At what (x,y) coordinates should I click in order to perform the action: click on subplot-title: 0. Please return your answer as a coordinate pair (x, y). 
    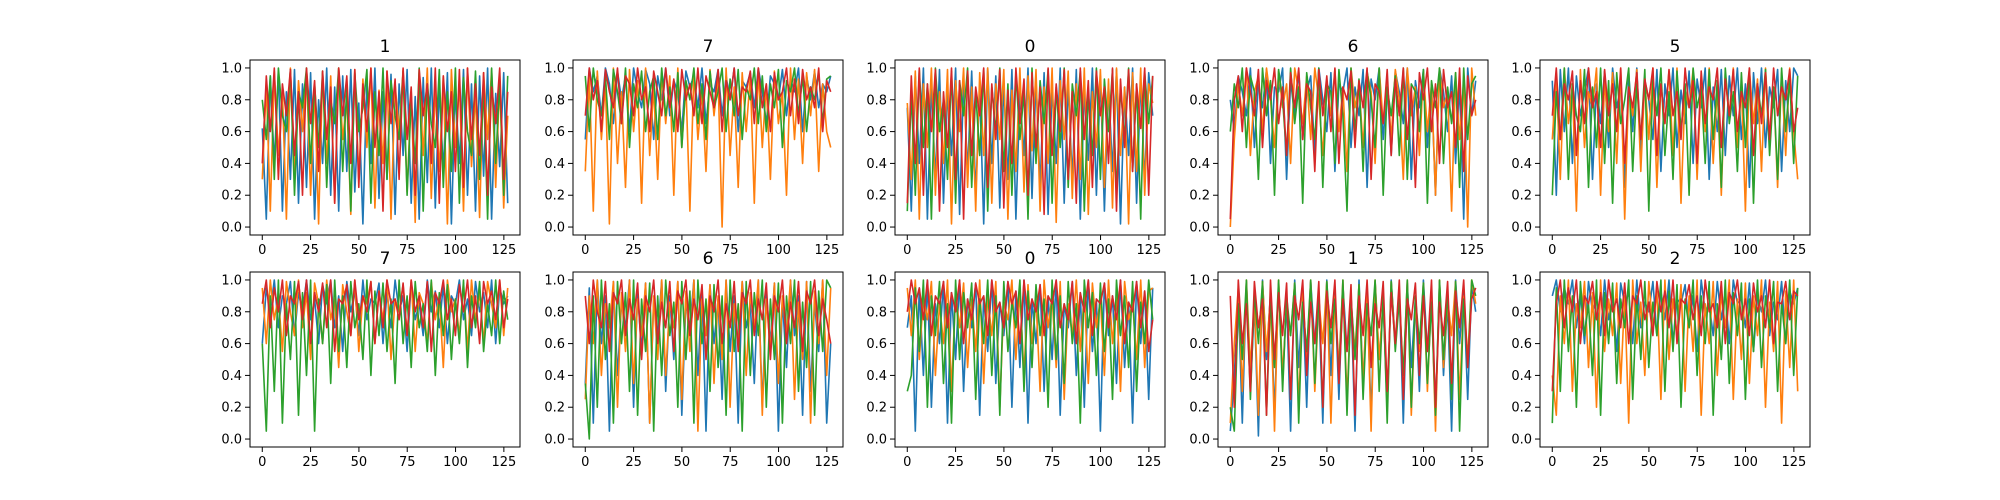
    Looking at the image, I should click on (1030, 47).